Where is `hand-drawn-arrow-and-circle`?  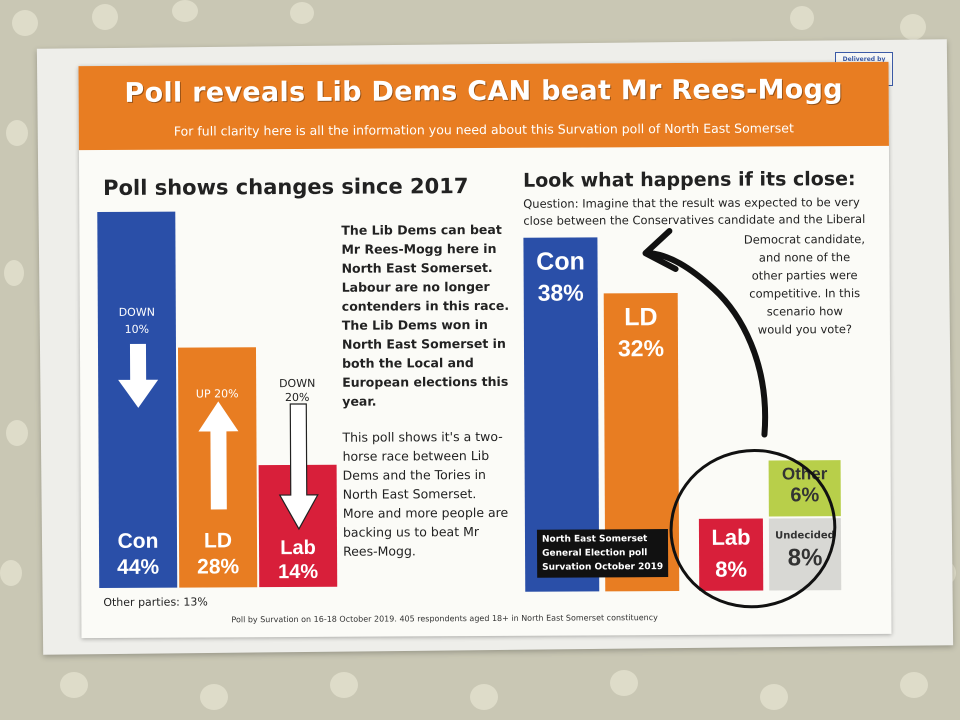 hand-drawn-arrow-and-circle is located at coordinates (739, 418).